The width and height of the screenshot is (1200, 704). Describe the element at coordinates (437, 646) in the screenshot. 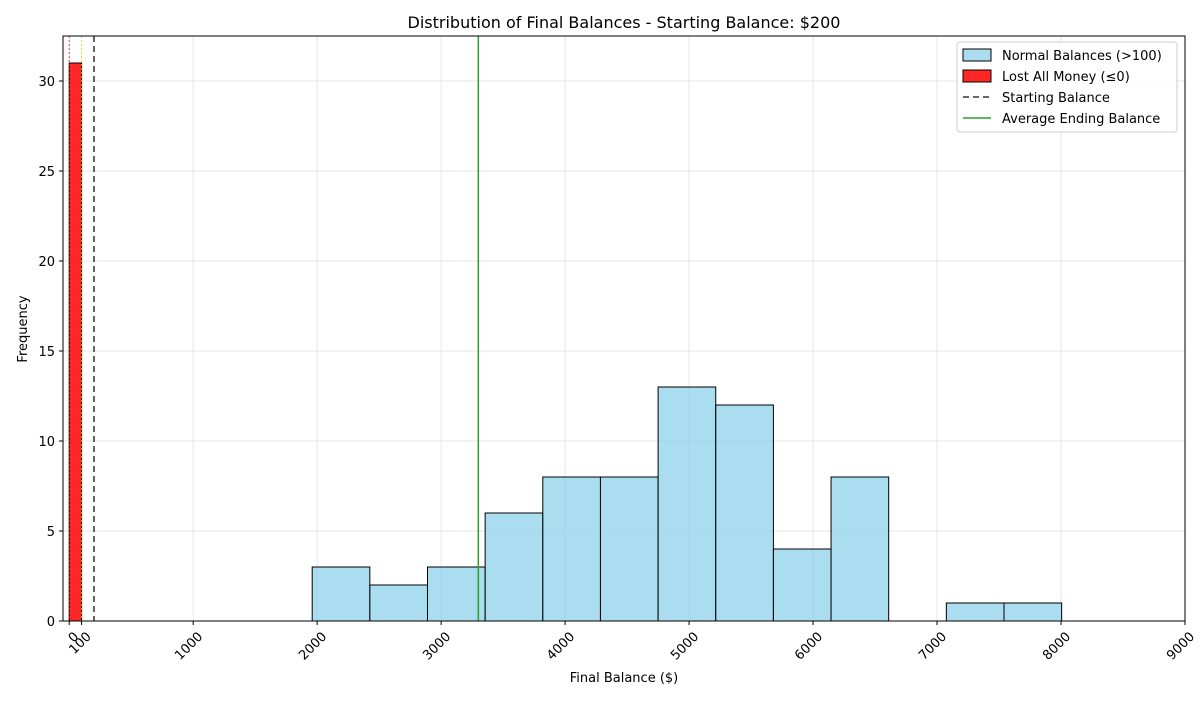

I see `x-tick-label: 3000` at that location.